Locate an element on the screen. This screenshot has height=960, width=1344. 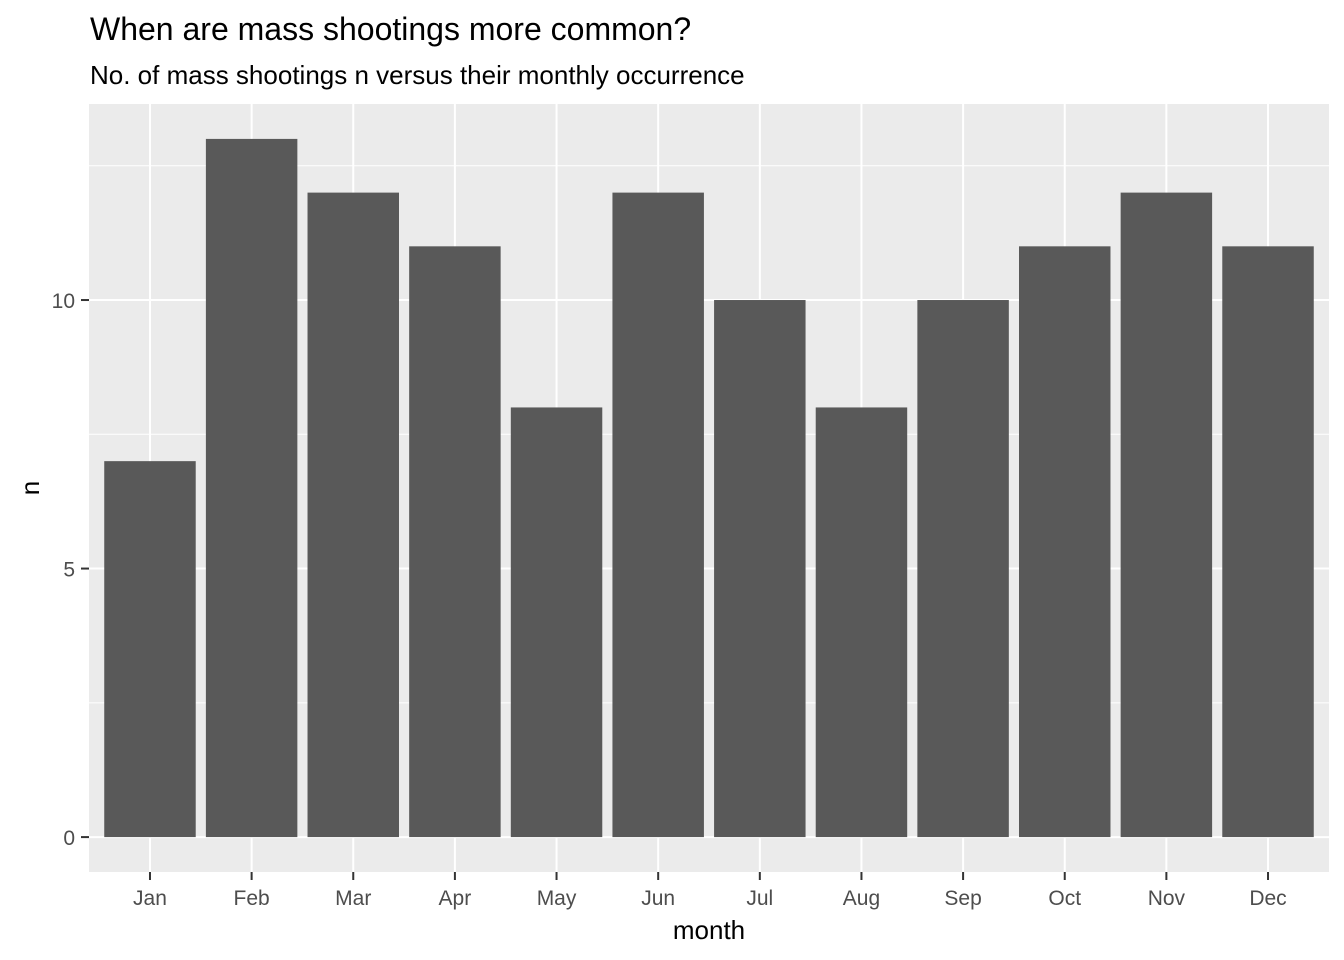
y-axis-title: n is located at coordinates (30, 488).